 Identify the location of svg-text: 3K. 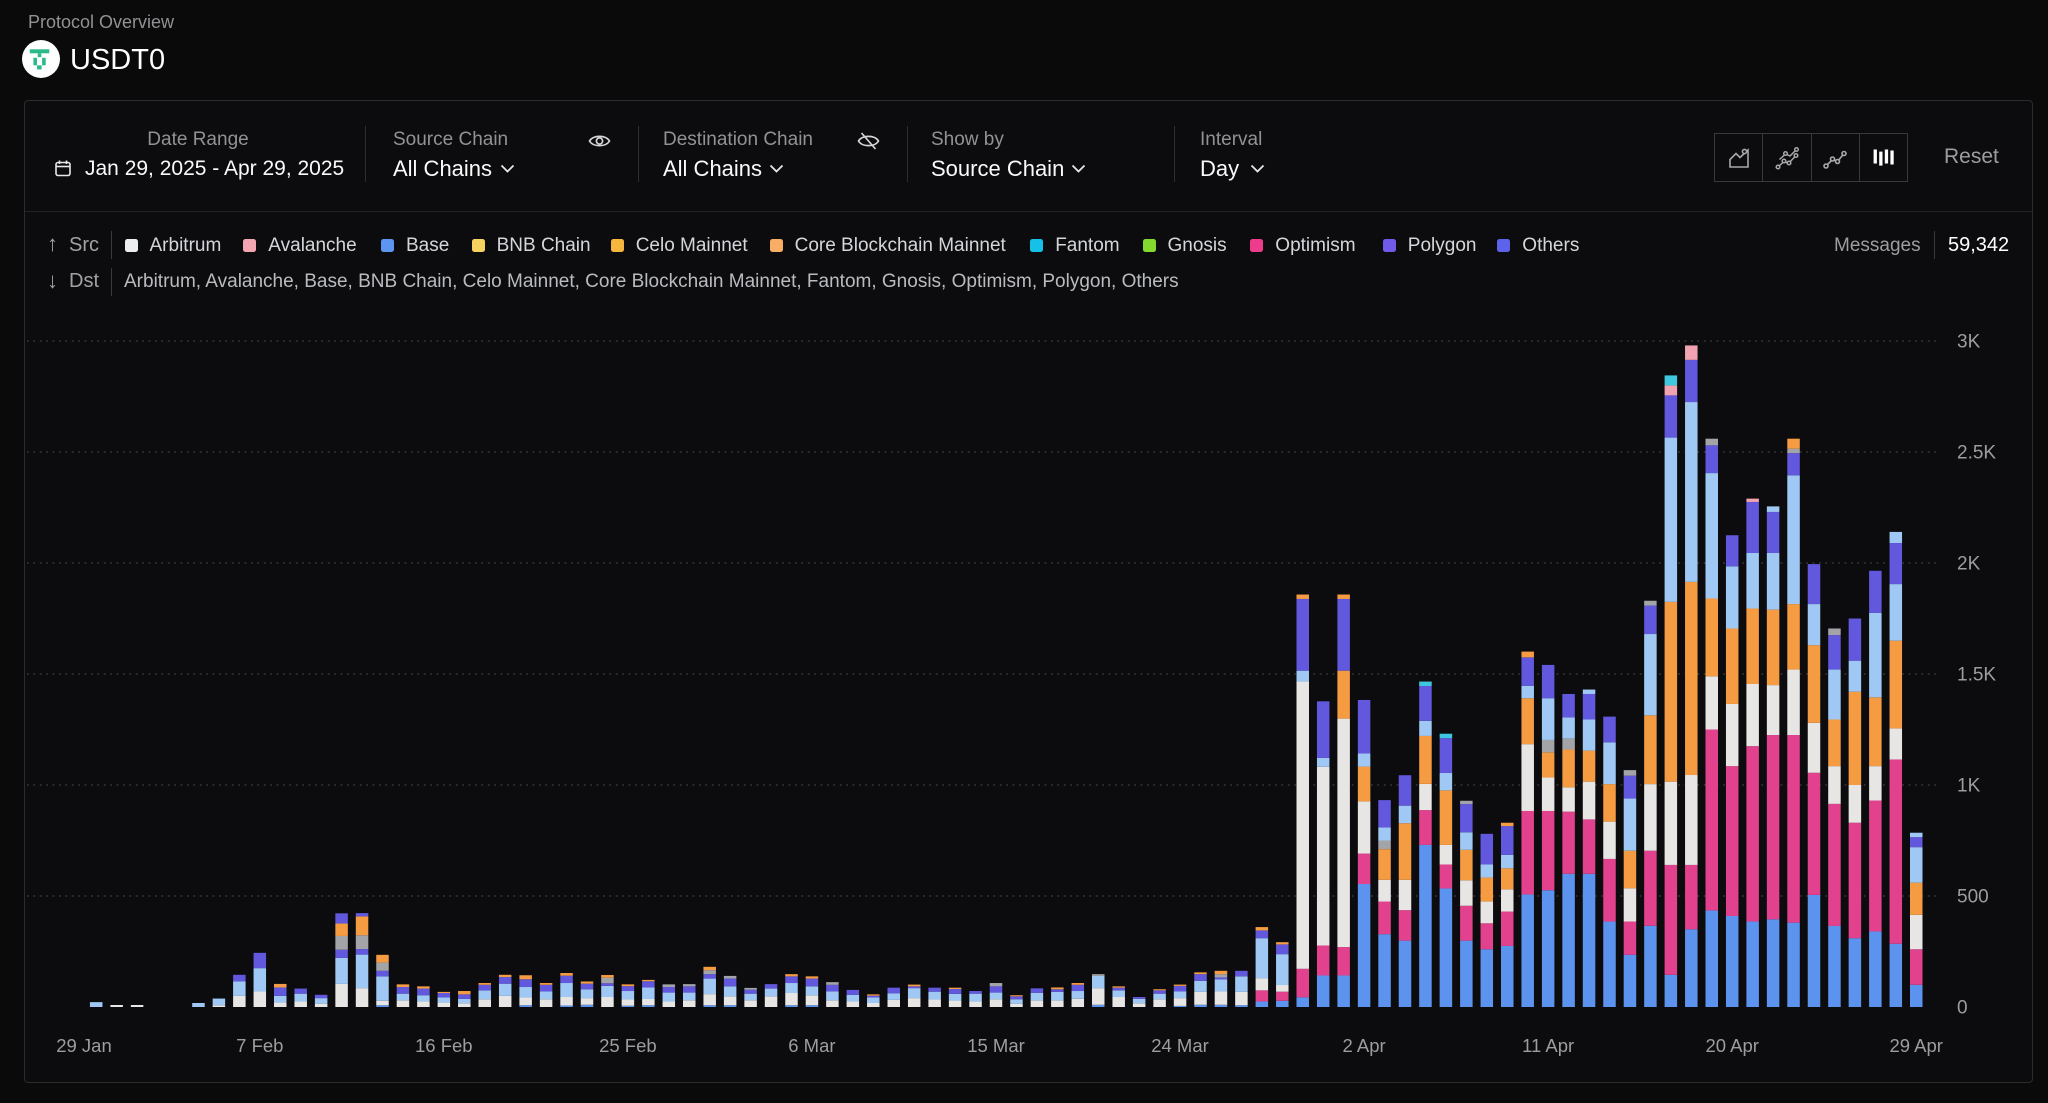
(1969, 342).